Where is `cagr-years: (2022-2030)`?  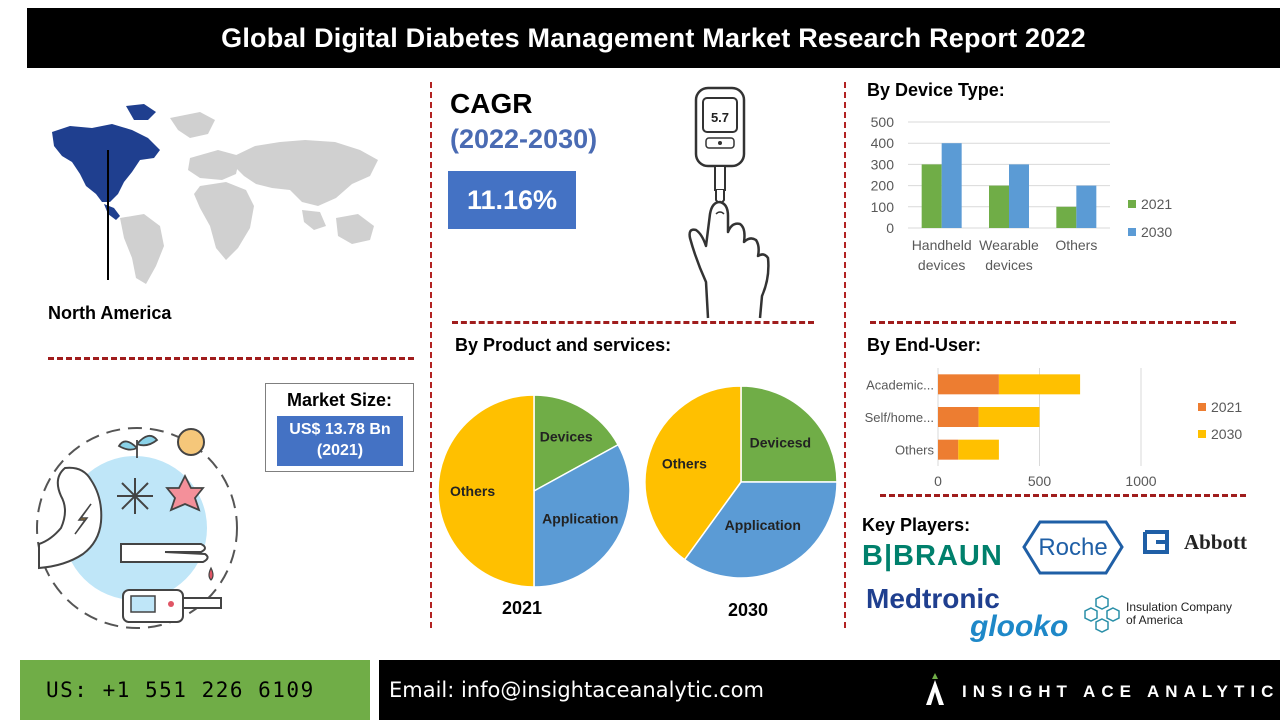
cagr-years: (2022-2030) is located at coordinates (524, 139).